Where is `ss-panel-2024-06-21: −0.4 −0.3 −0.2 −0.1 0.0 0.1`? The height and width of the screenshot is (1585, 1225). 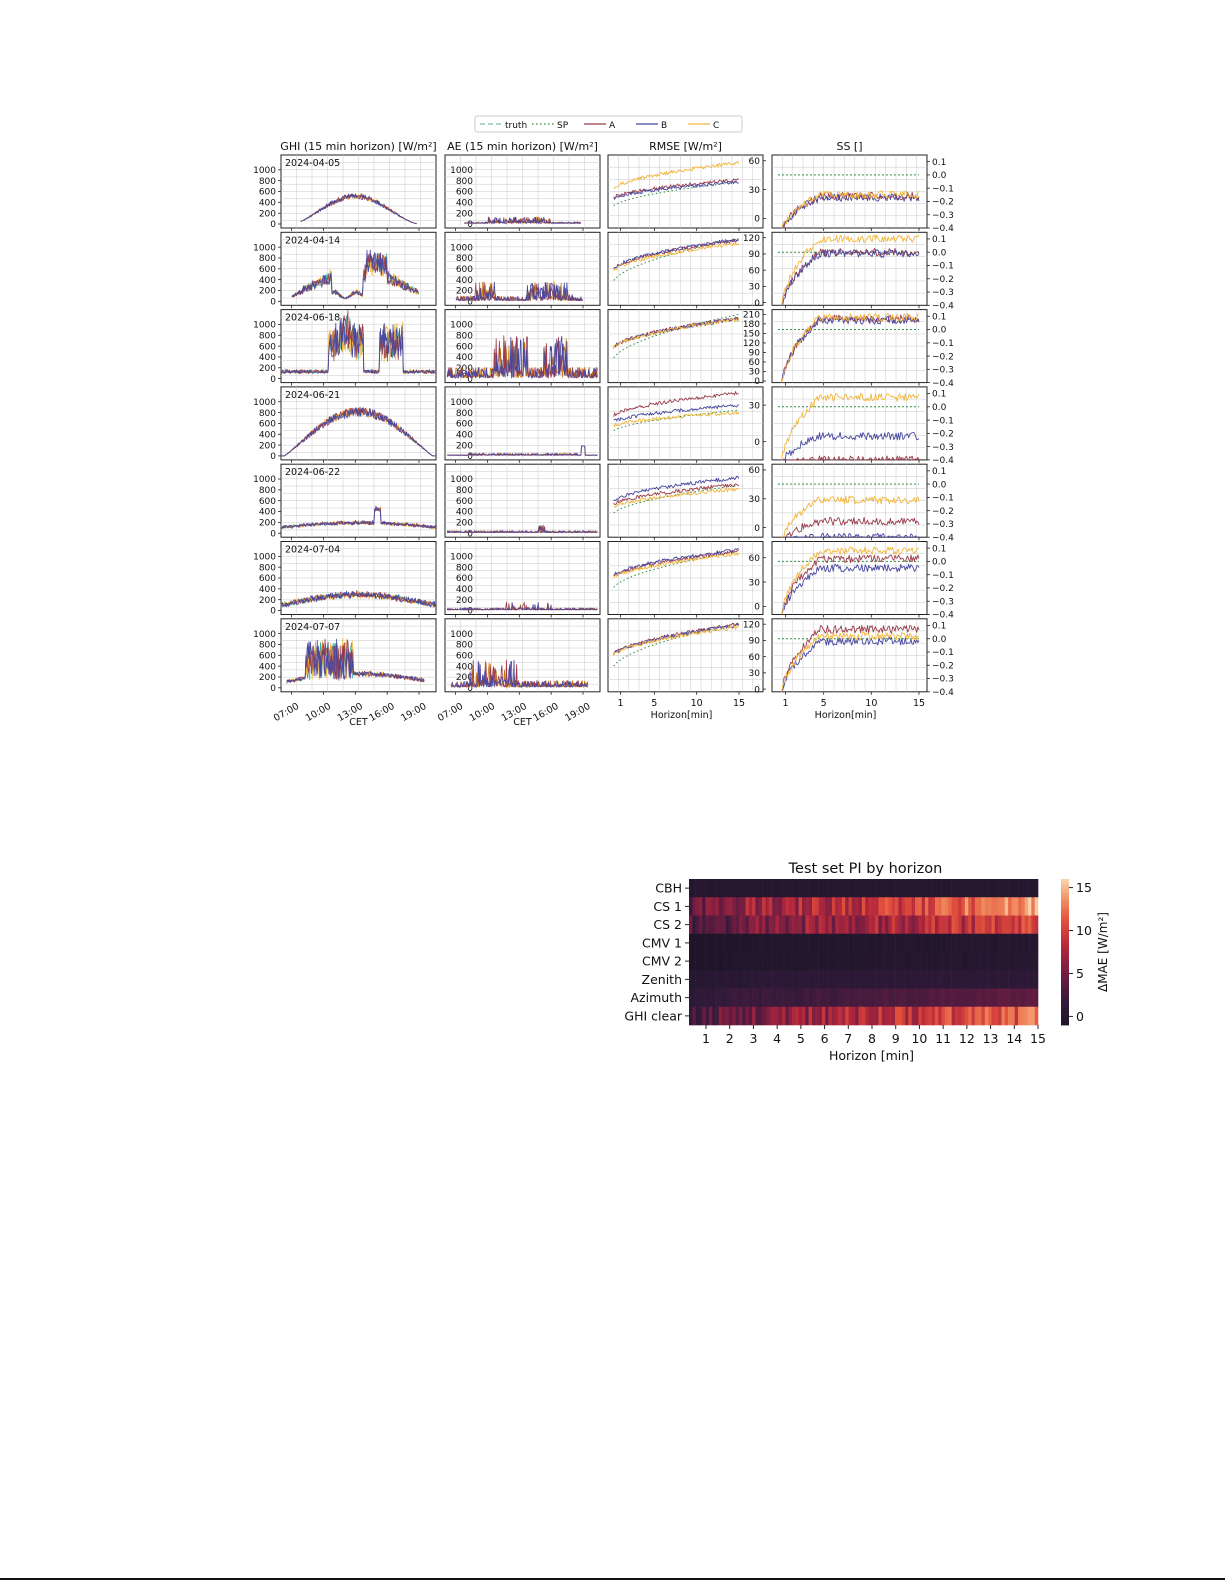
ss-panel-2024-06-21: −0.4 −0.3 −0.2 −0.1 0.0 0.1 is located at coordinates (862, 426).